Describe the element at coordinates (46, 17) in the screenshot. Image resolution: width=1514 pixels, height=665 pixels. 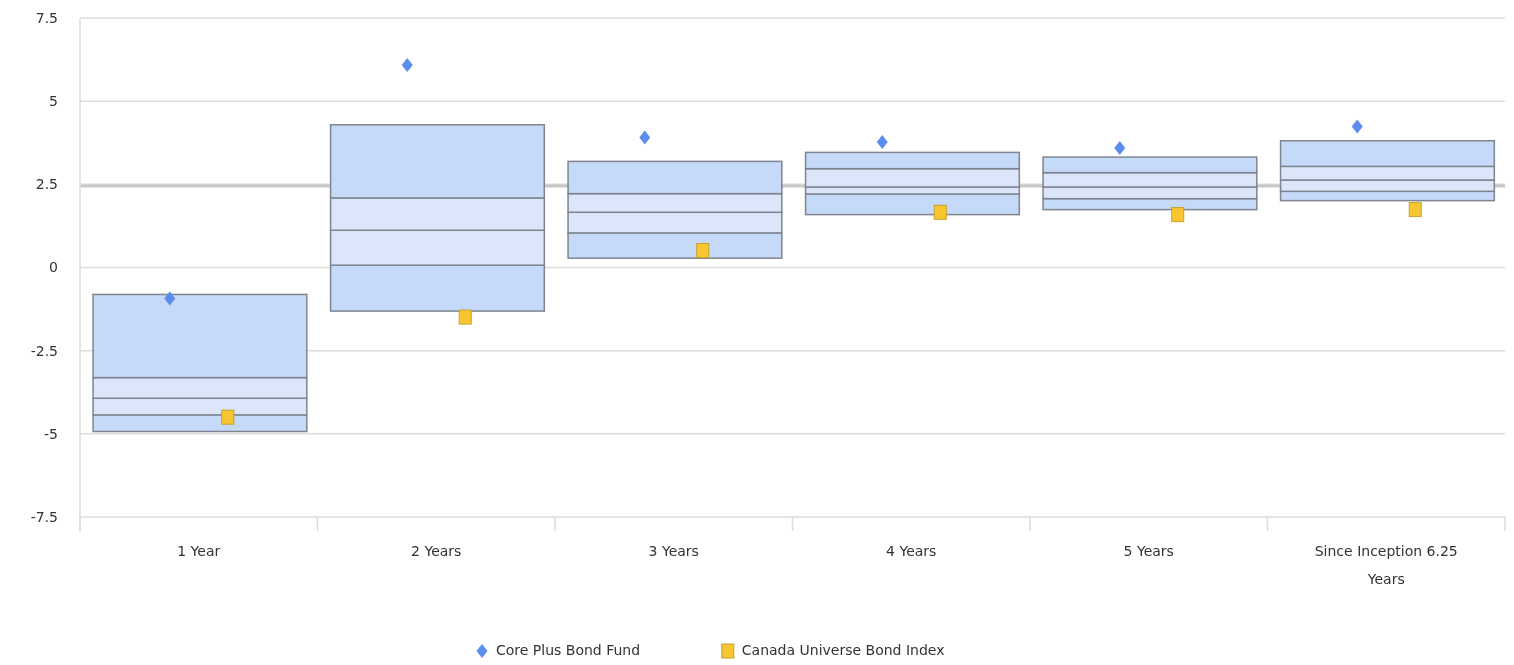
I see `y-tick-label: 7.5` at that location.